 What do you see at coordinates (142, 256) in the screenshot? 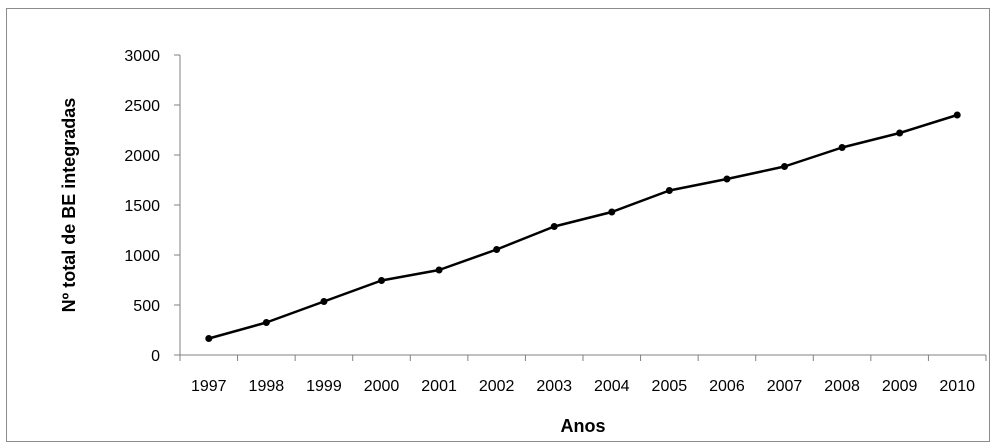
I see `y-tick-label: 1000` at bounding box center [142, 256].